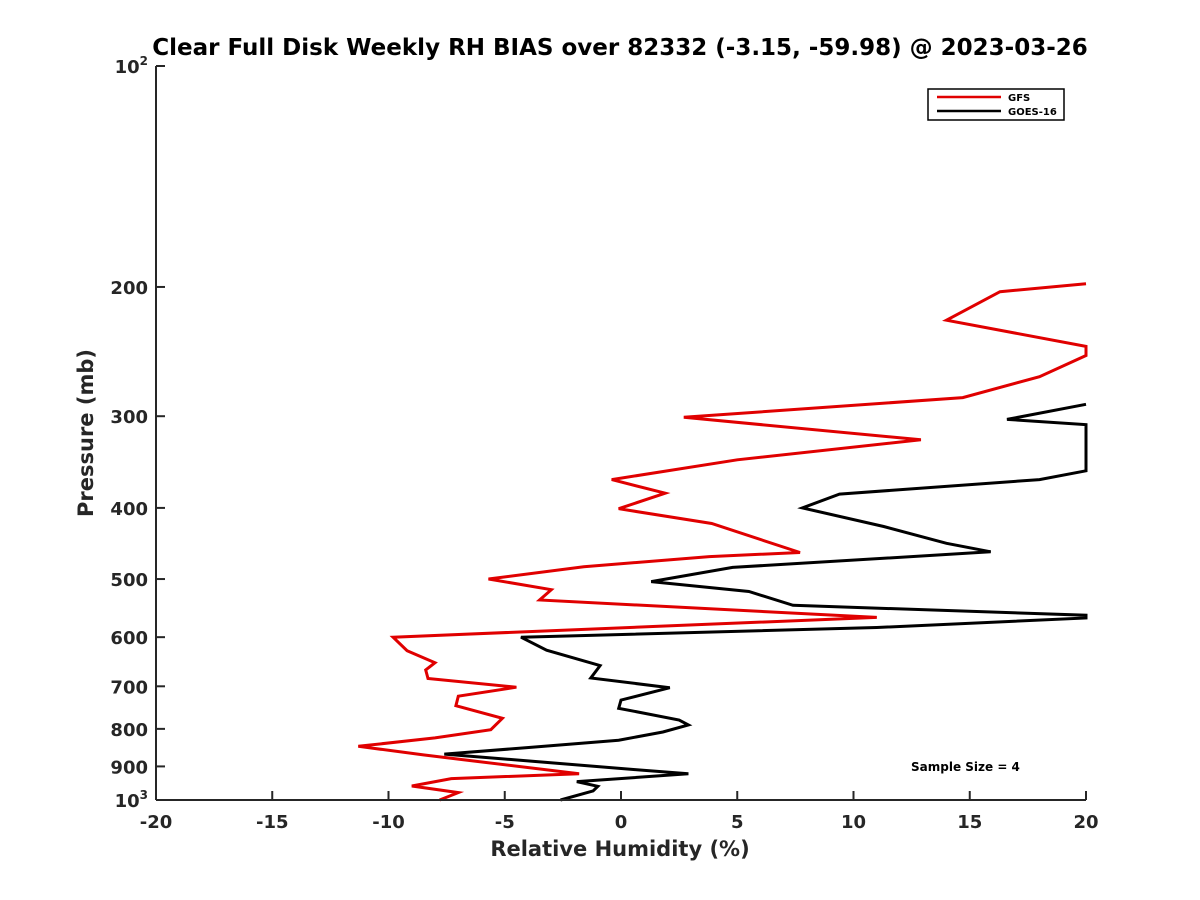 The height and width of the screenshot is (900, 1200). I want to click on x-tick-label: 20, so click(1085, 822).